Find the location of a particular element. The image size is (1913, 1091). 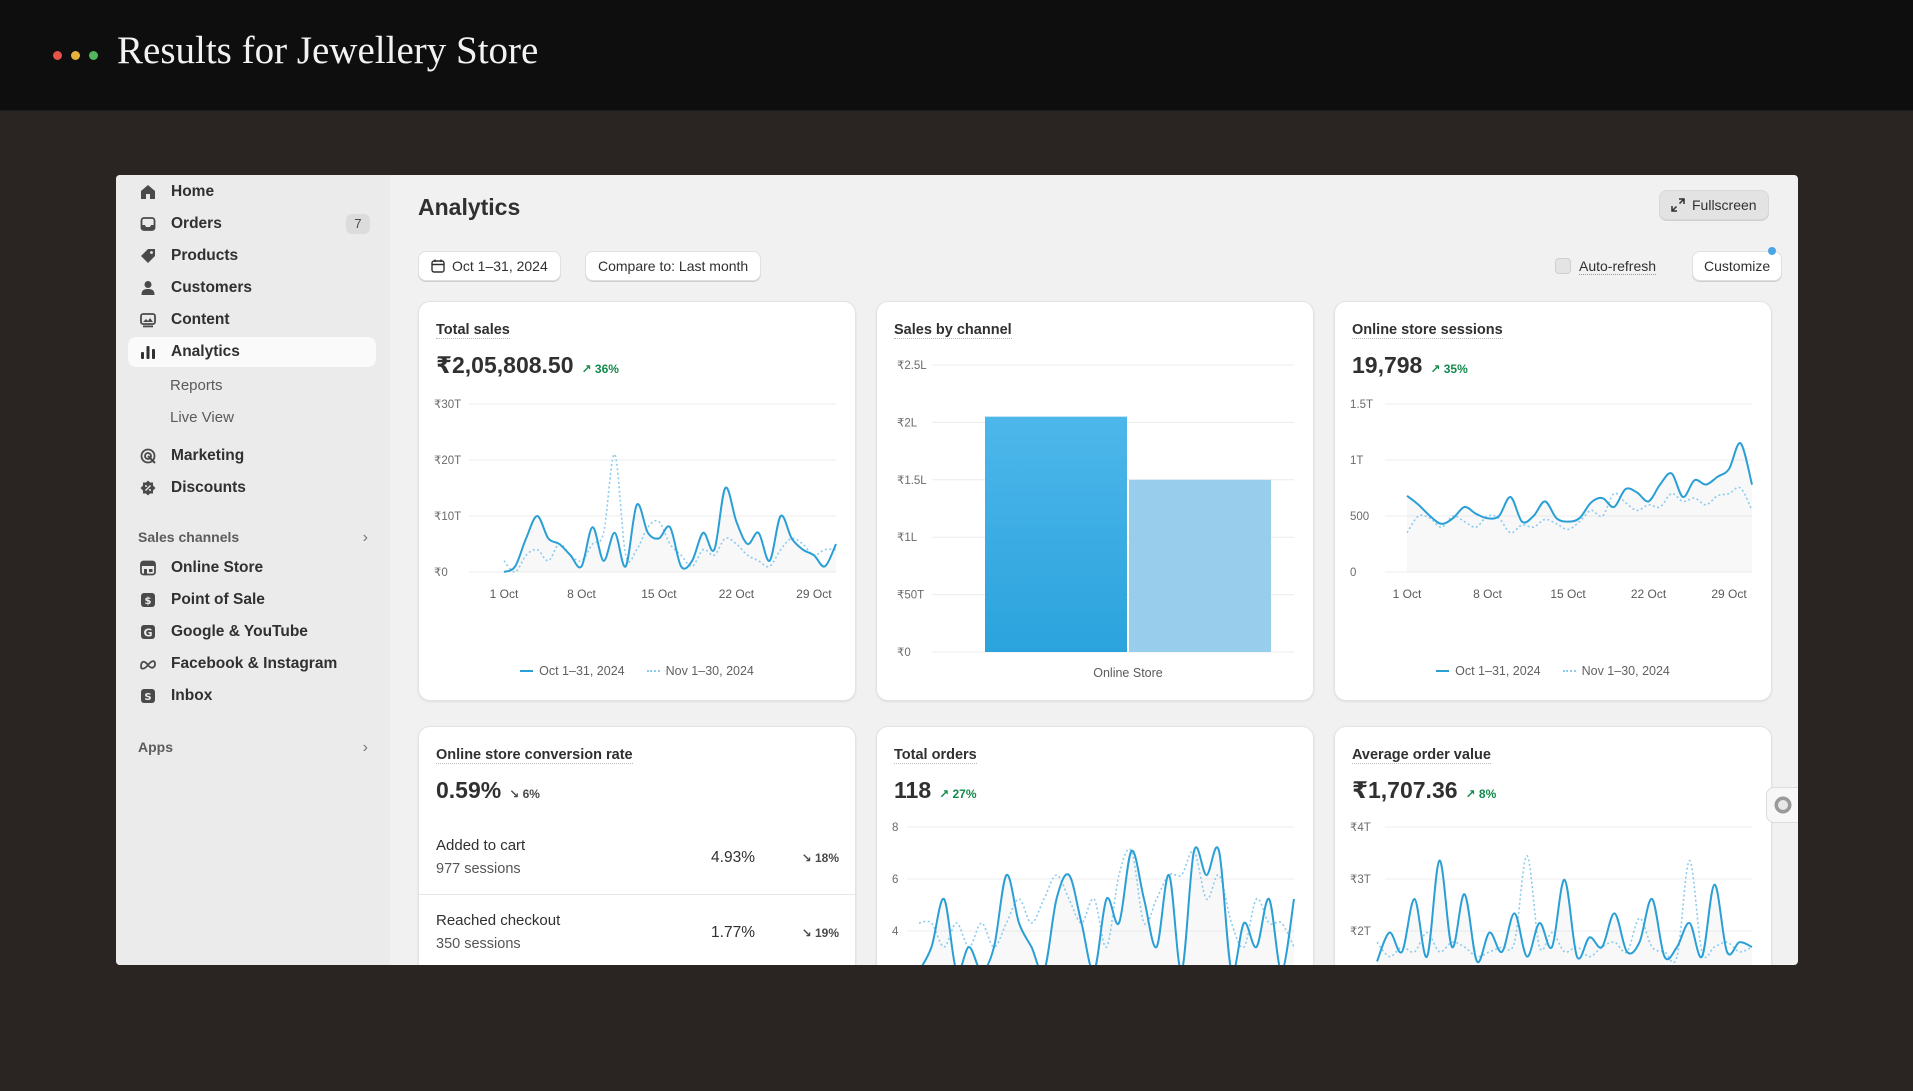

card-title: Total orders is located at coordinates (935, 755).